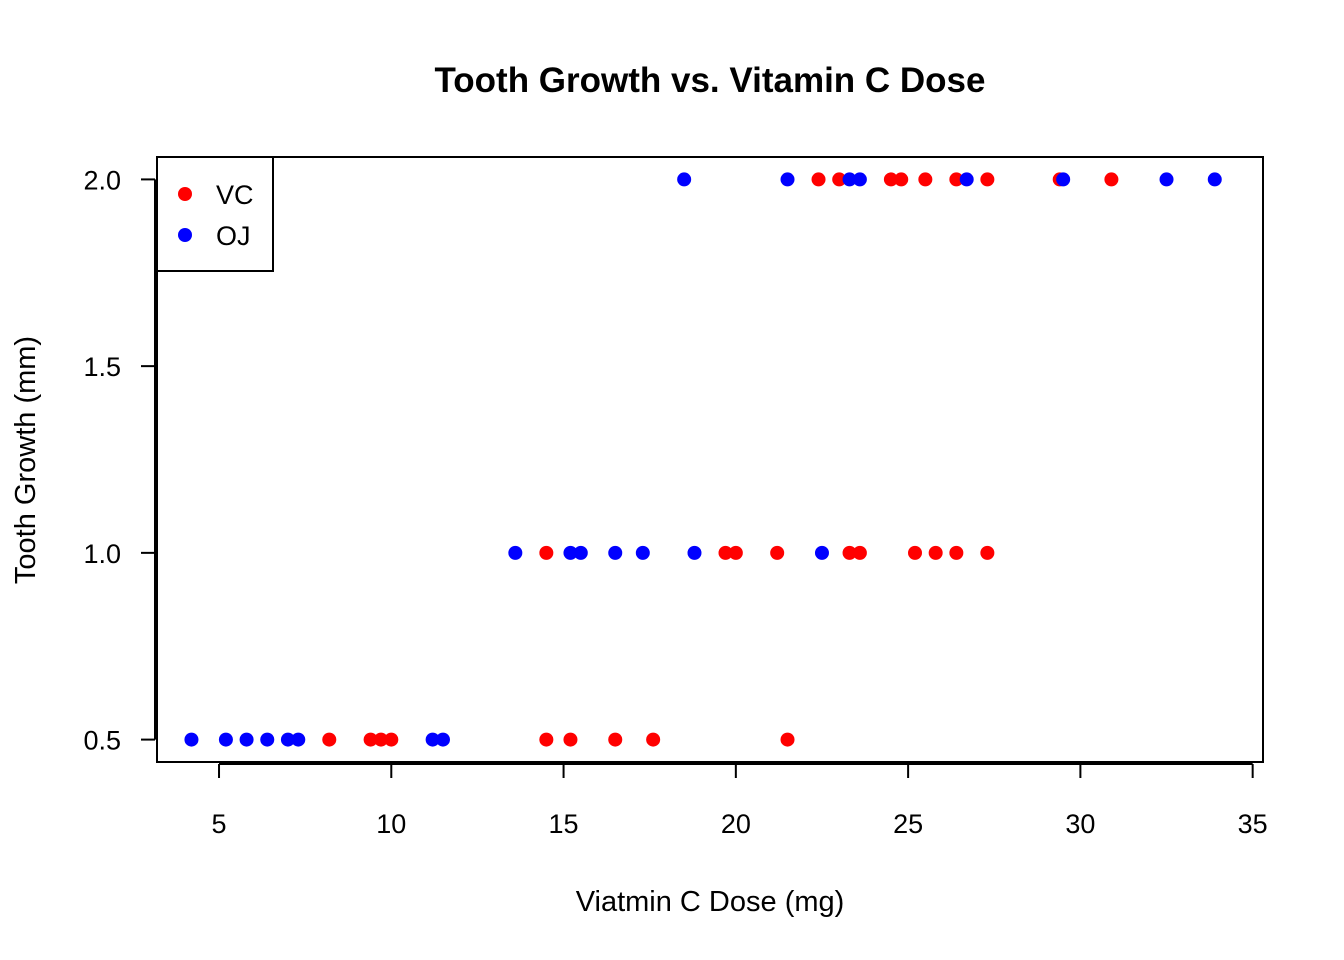  What do you see at coordinates (564, 824) in the screenshot?
I see `x-tick-label: 15` at bounding box center [564, 824].